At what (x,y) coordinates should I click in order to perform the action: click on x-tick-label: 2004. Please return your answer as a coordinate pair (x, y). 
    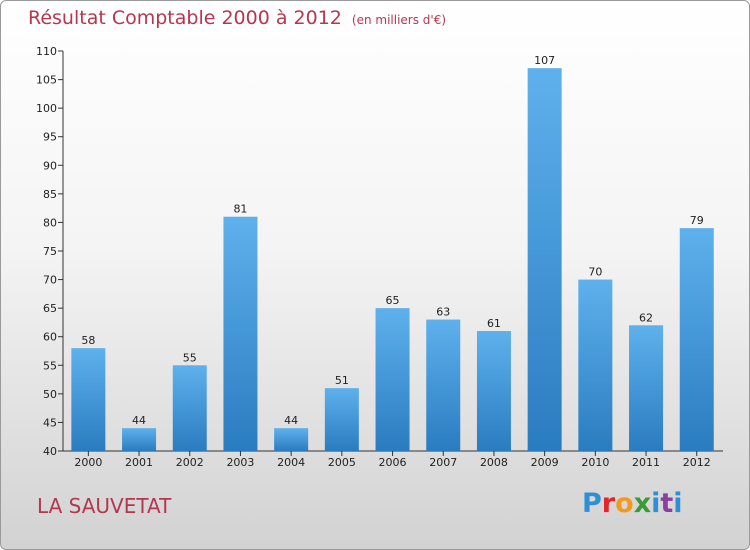
    Looking at the image, I should click on (291, 462).